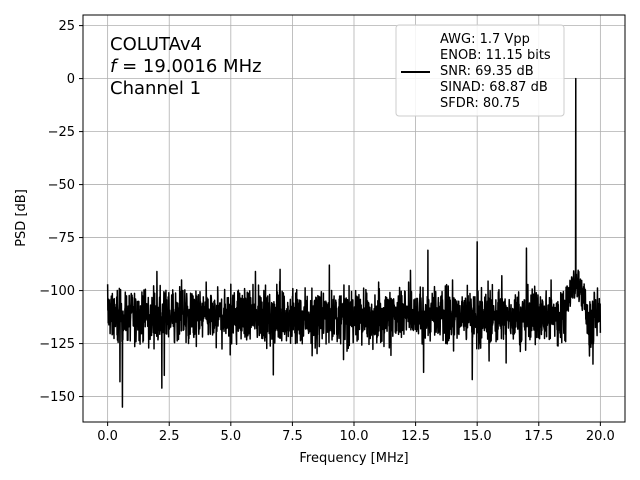  I want to click on legend-line-enob: ENOB: 11.15 bits, so click(495, 55).